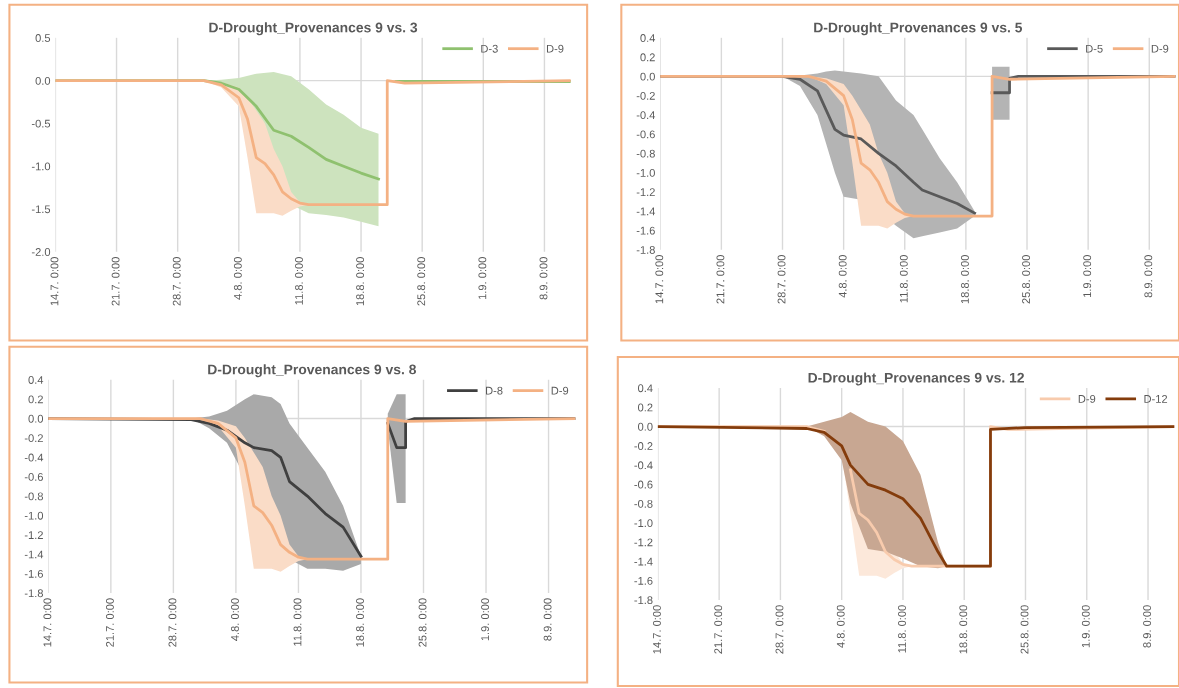  Describe the element at coordinates (313, 29) in the screenshot. I see `chart-title: D-Drought_Provenances 9 vs. 3` at that location.